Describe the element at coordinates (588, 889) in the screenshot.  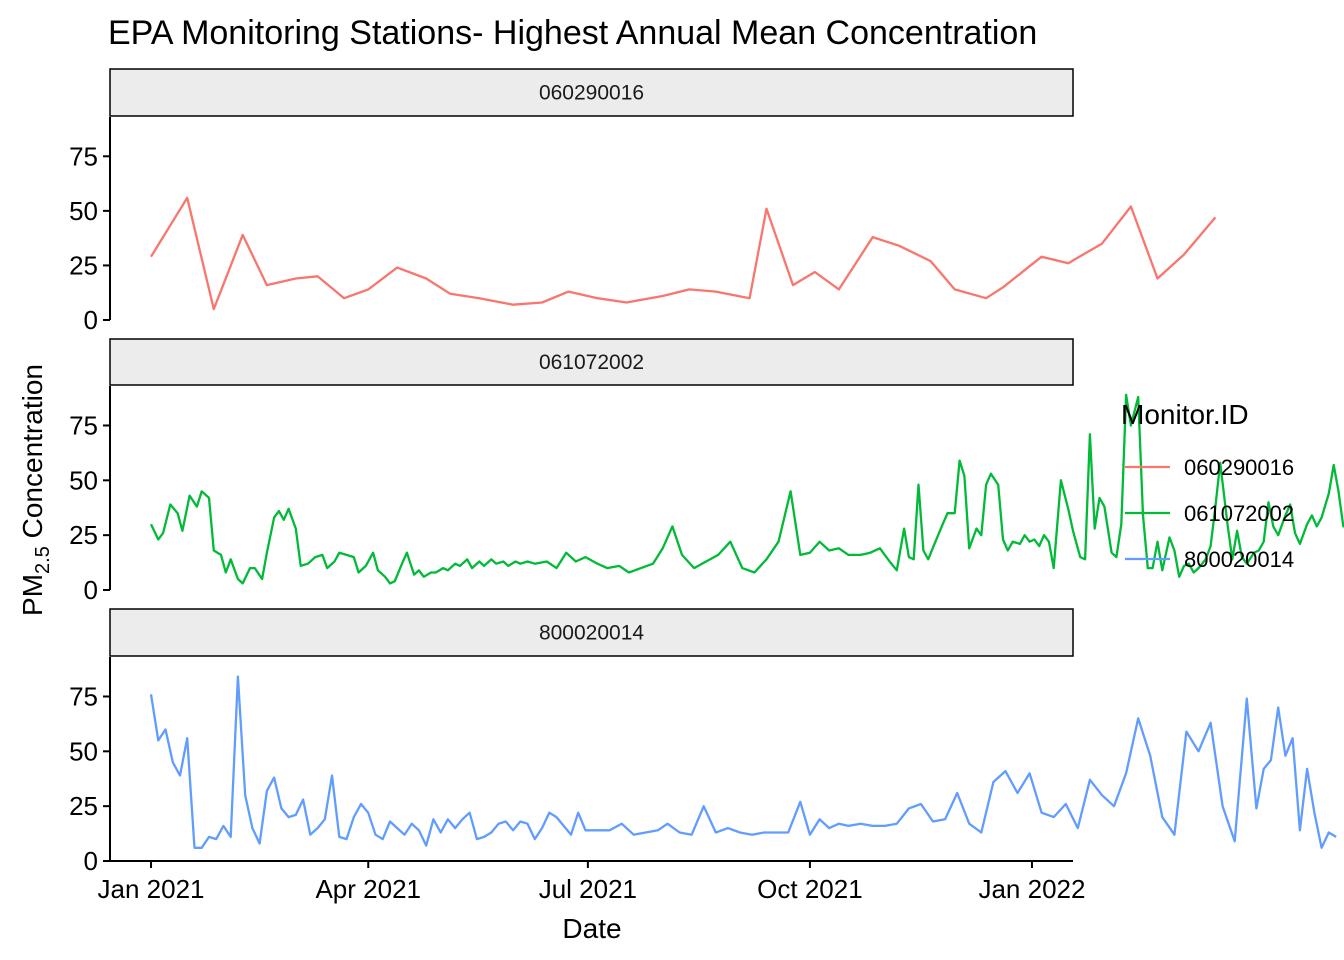
I see `x-tick-label: Jul 2021` at that location.